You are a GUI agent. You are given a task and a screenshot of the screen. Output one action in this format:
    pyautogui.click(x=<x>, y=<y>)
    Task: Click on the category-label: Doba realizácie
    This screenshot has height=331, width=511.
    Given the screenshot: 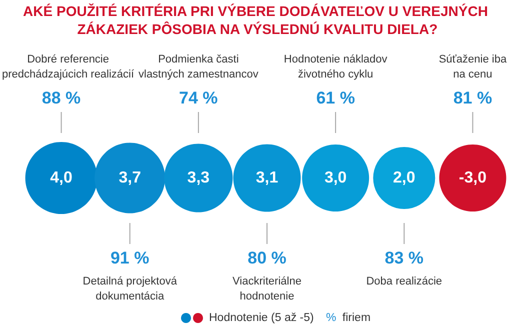 What is the action you would take?
    pyautogui.click(x=404, y=282)
    